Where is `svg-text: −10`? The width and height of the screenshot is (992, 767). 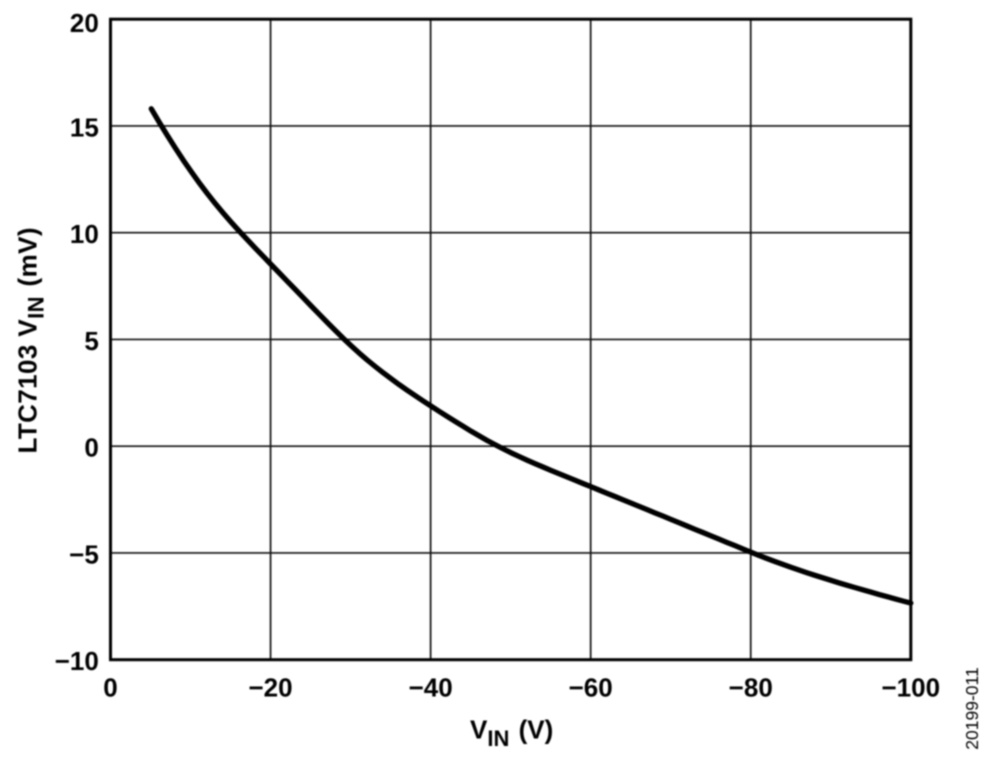 svg-text: −10 is located at coordinates (77, 661).